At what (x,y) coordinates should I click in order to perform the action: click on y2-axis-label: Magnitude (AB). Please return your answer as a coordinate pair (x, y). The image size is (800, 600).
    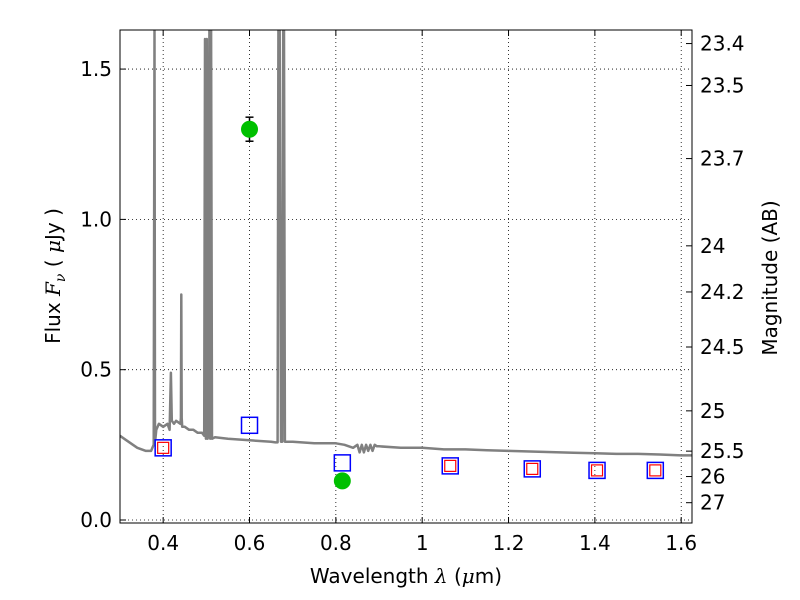
    Looking at the image, I should click on (770, 277).